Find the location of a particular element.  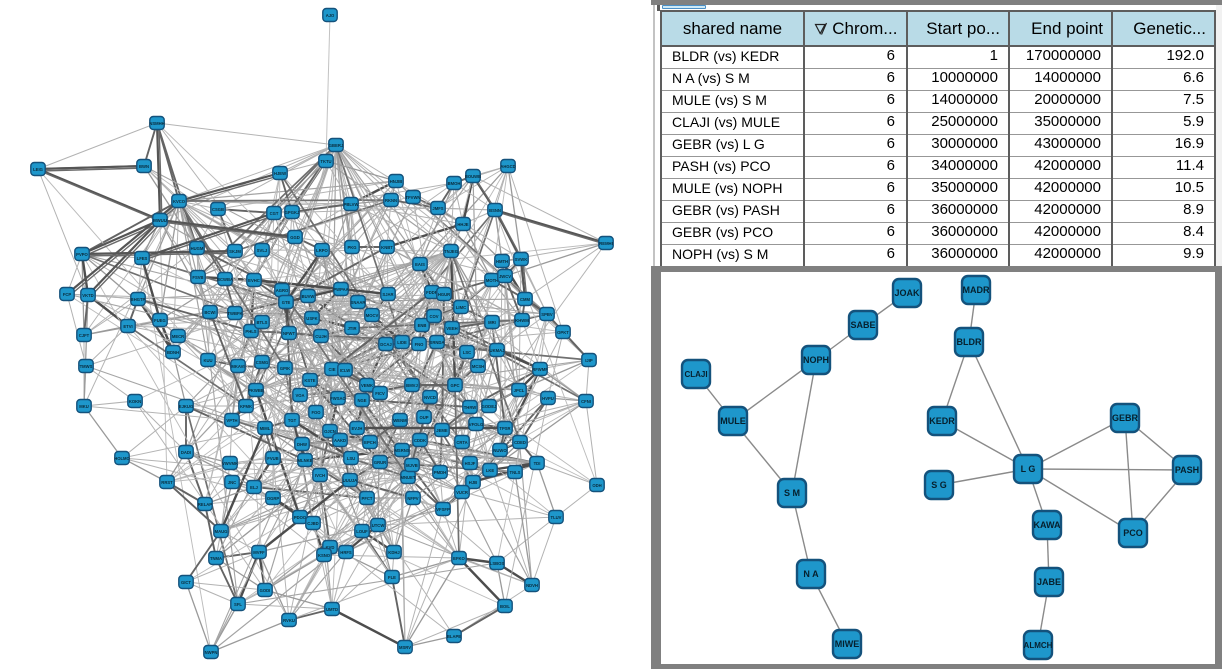

svg-text: GGD is located at coordinates (295, 237).